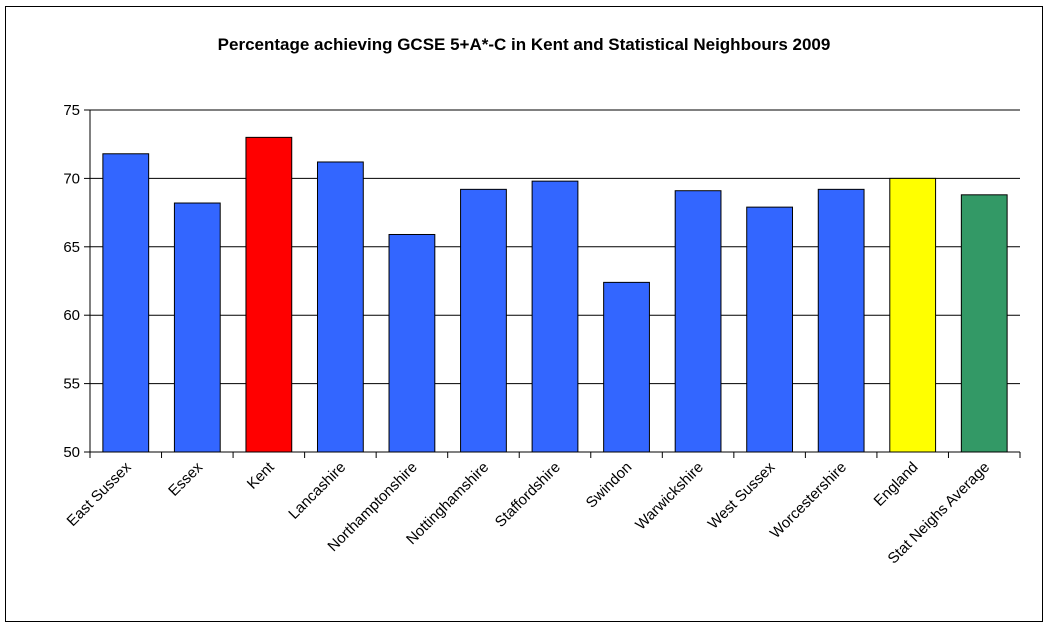 Image resolution: width=1050 pixels, height=628 pixels. What do you see at coordinates (317, 491) in the screenshot?
I see `x-tick-label: Lancashire` at bounding box center [317, 491].